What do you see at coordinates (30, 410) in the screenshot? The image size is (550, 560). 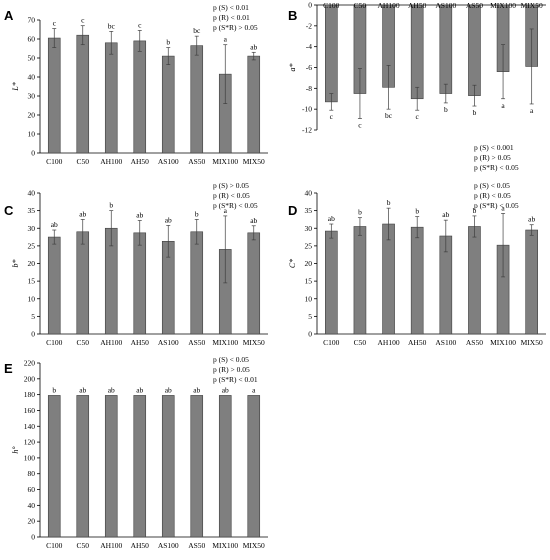 I see `y-tick-label: 160` at bounding box center [30, 410].